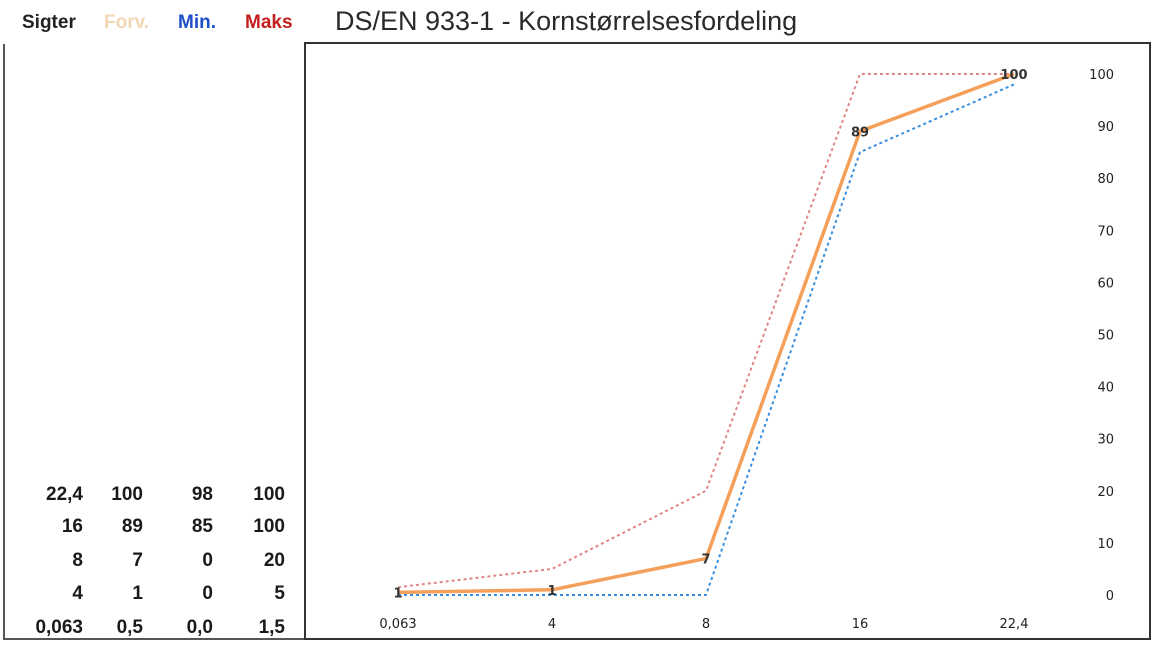 The height and width of the screenshot is (647, 1153). What do you see at coordinates (1014, 624) in the screenshot?
I see `x-tick-label: 22,4` at bounding box center [1014, 624].